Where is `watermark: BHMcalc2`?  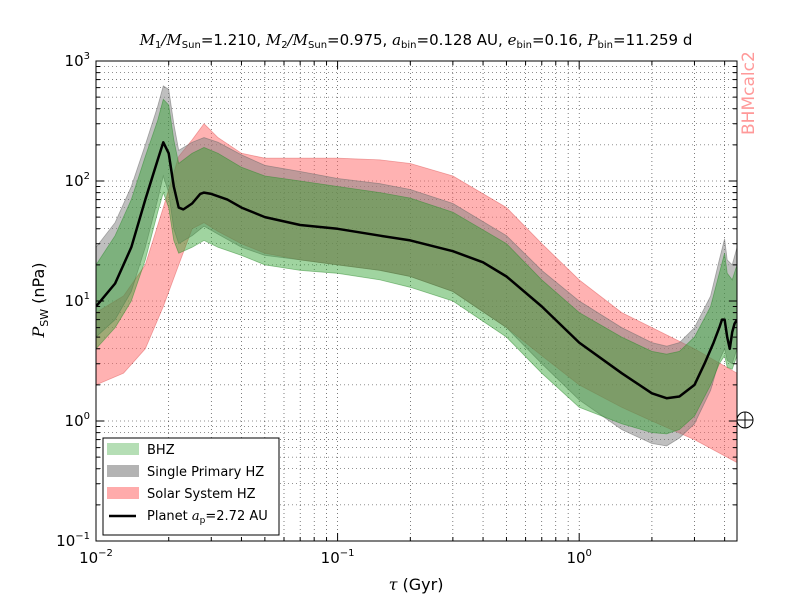 watermark: BHMcalc2 is located at coordinates (749, 93).